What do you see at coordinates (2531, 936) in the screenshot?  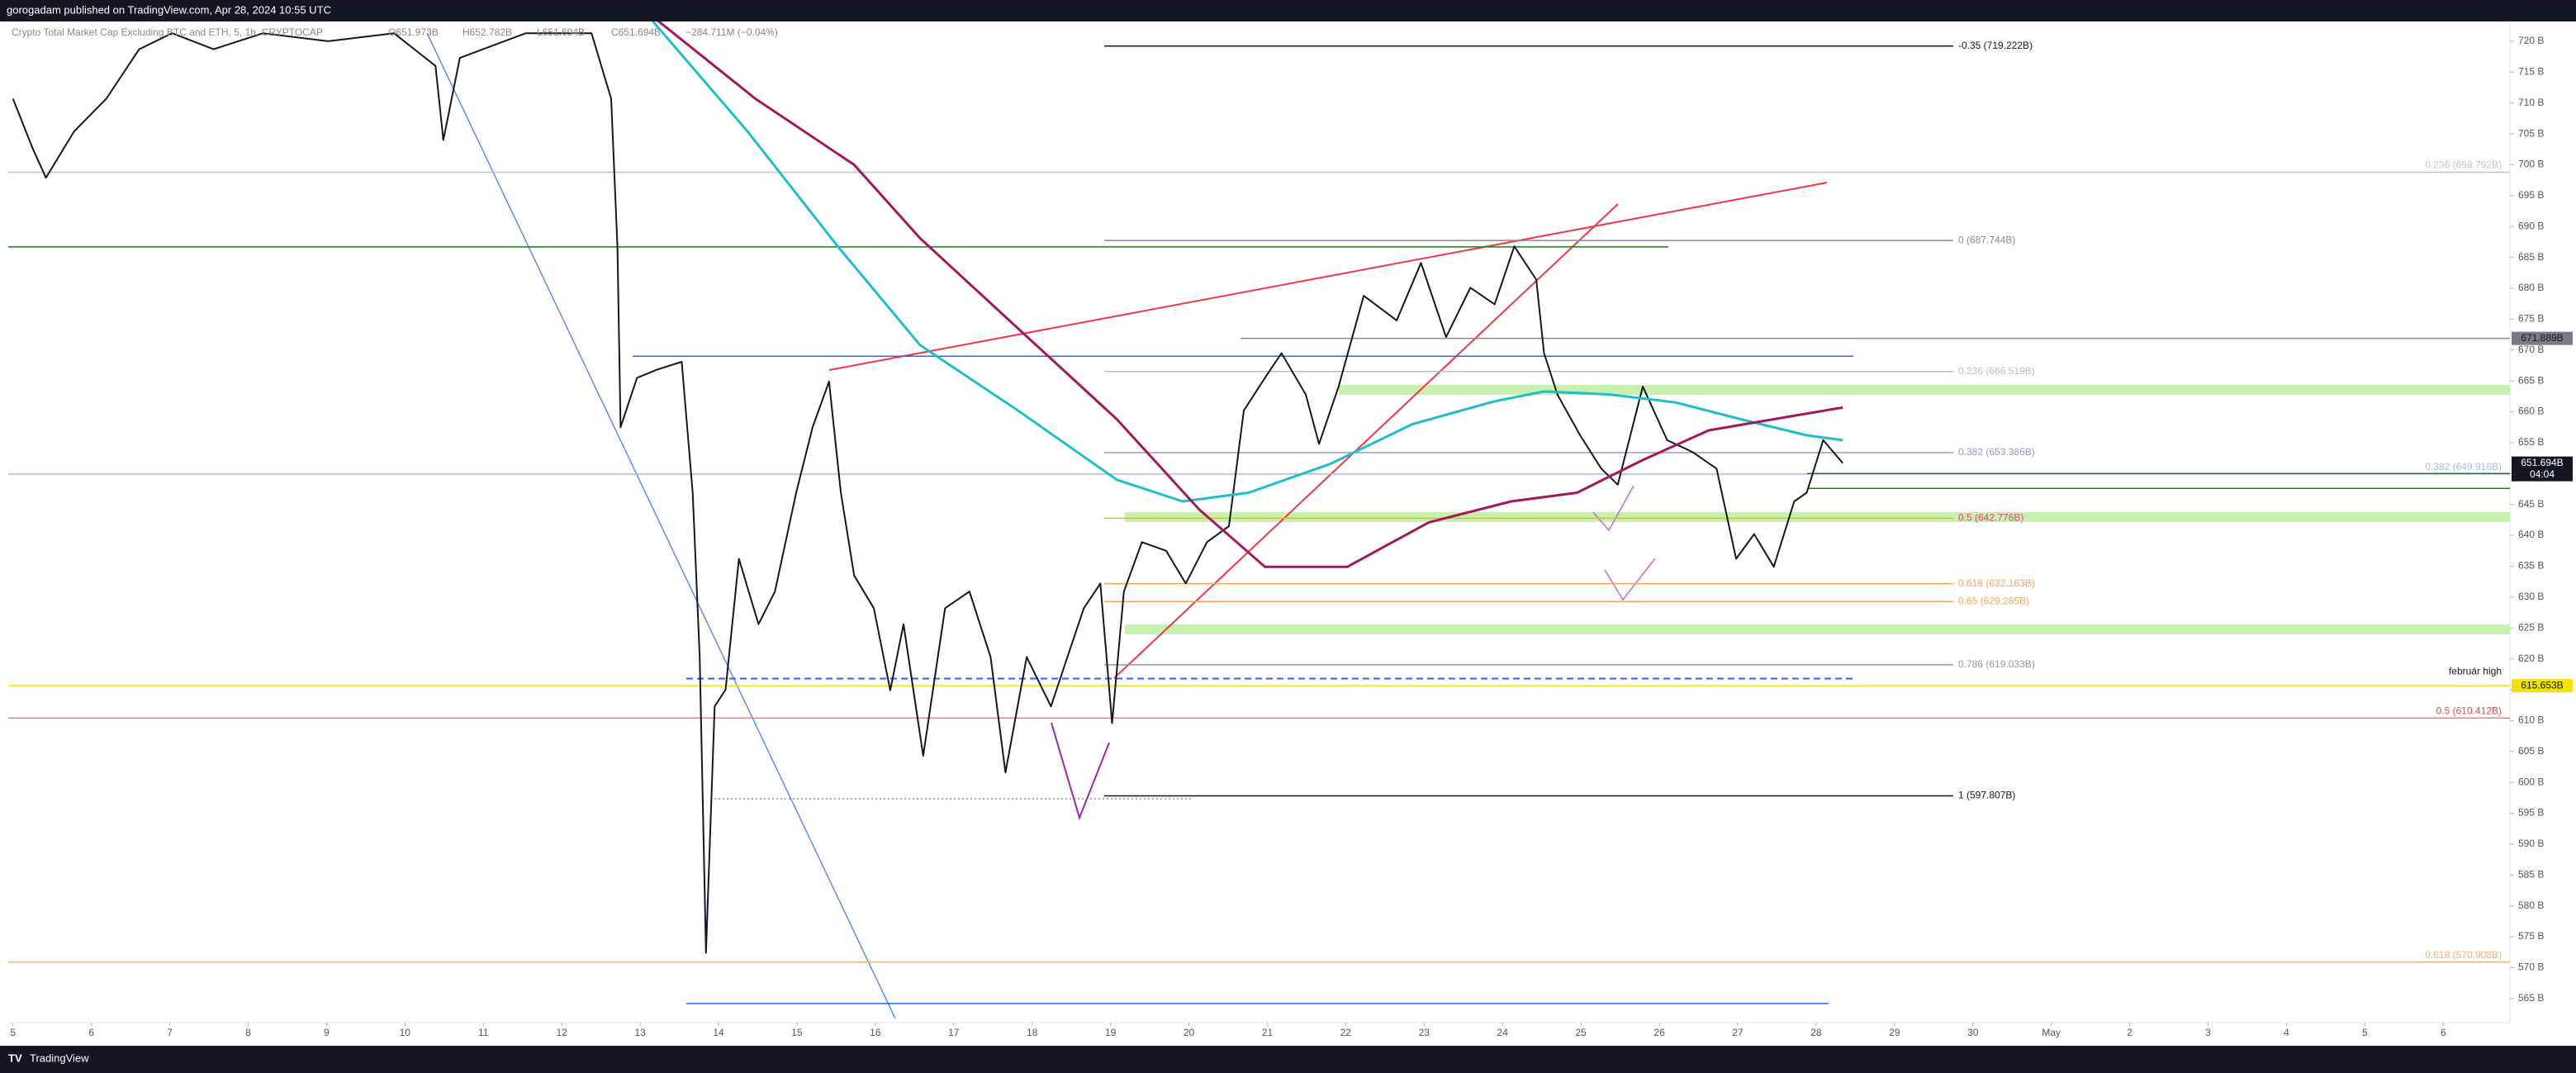 I see `y-tick-label: 575 B` at bounding box center [2531, 936].